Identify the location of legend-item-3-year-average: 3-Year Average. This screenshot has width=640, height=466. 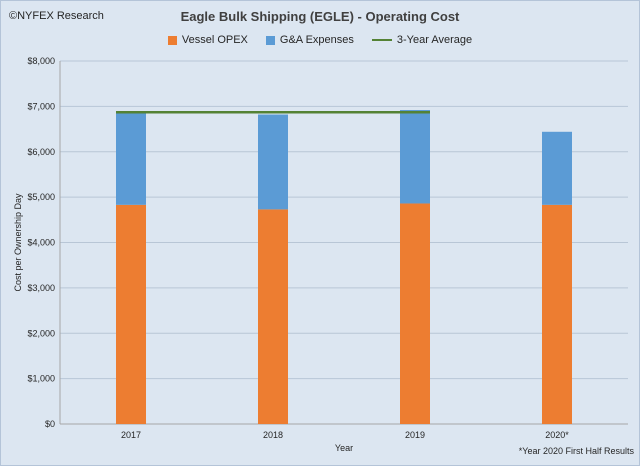
(422, 40).